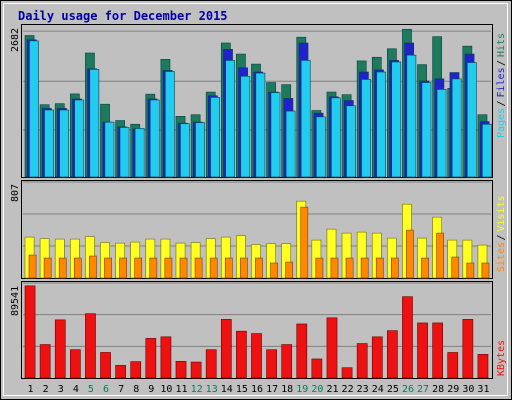 The image size is (512, 400). I want to click on chart-title: Daily usage for December 2015, so click(123, 16).